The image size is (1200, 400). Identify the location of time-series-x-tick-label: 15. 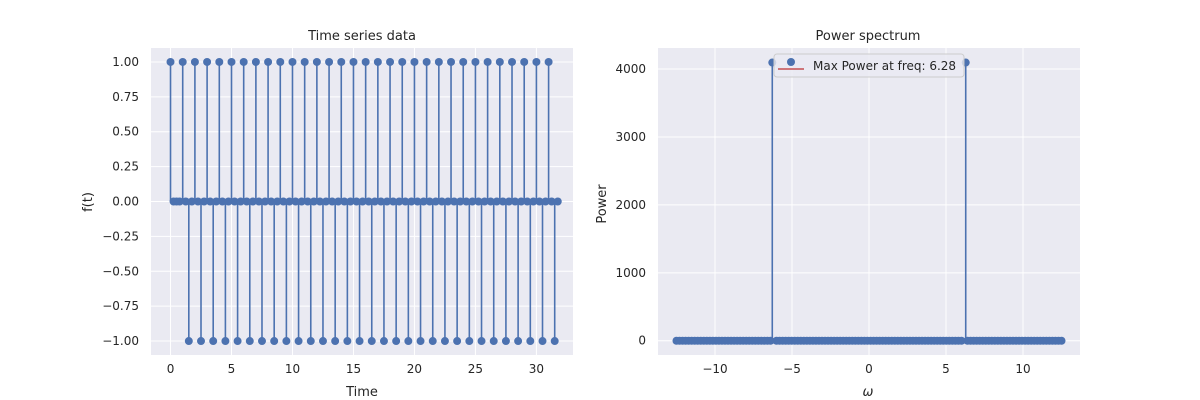
(353, 369).